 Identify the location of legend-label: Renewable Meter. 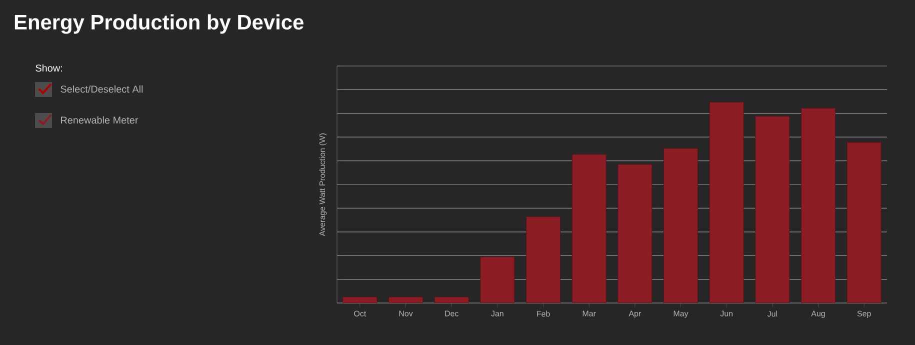
(99, 120).